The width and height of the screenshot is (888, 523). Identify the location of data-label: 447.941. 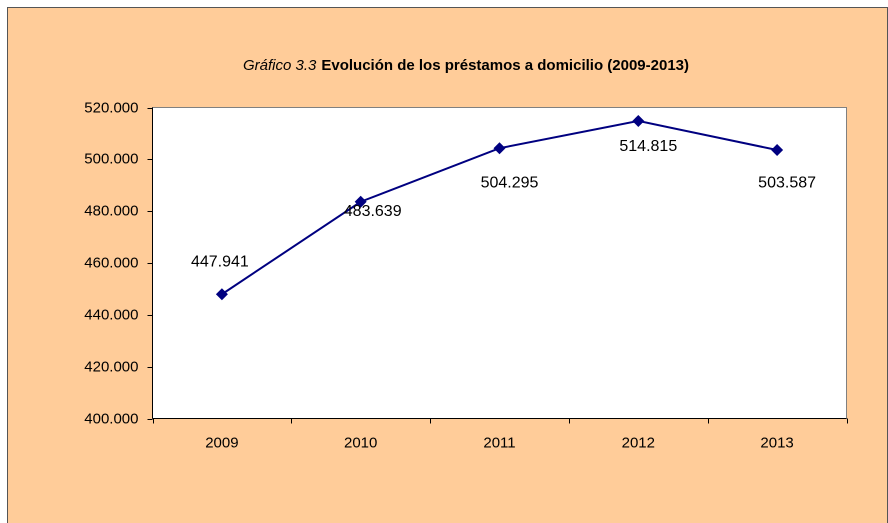
(220, 261).